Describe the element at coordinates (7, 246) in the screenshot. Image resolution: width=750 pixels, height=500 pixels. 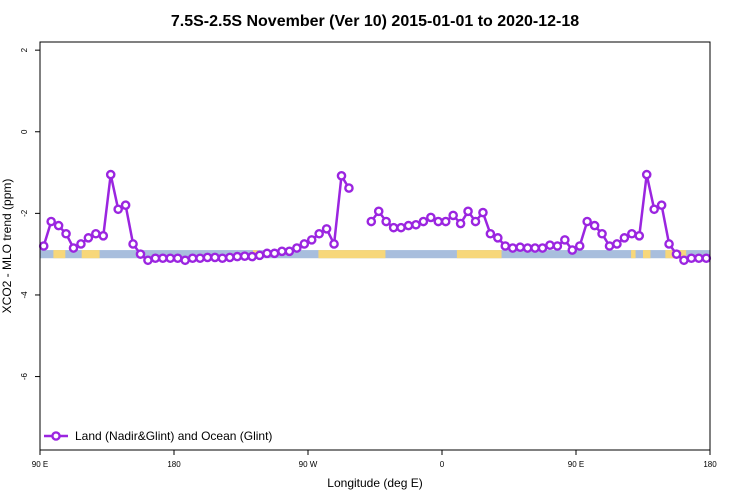
I see `y-axis-label: XCO2 - MLO trend (ppm)` at that location.